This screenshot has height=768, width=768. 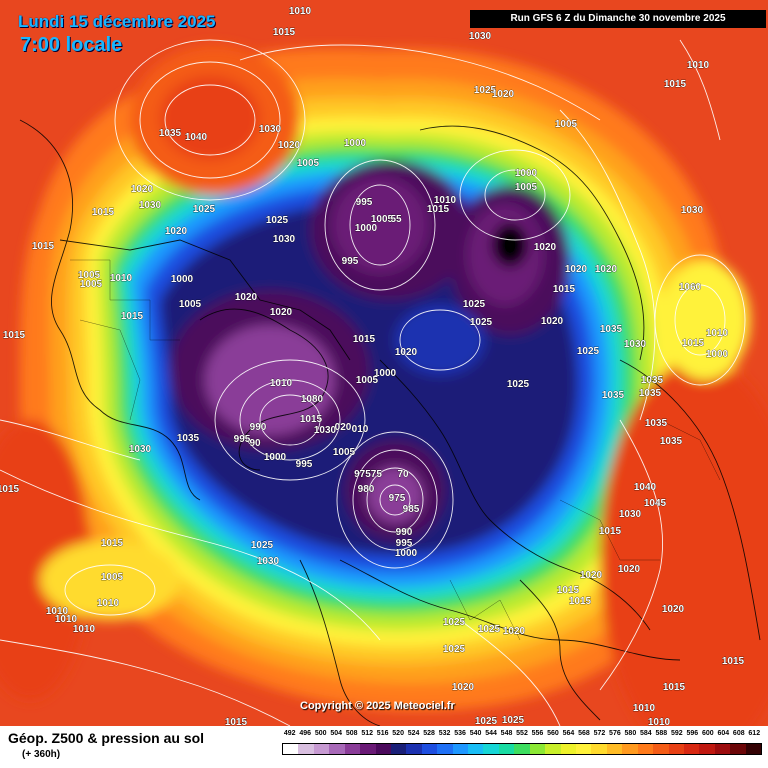 What do you see at coordinates (360, 429) in the screenshot?
I see `isobar-label: 010` at bounding box center [360, 429].